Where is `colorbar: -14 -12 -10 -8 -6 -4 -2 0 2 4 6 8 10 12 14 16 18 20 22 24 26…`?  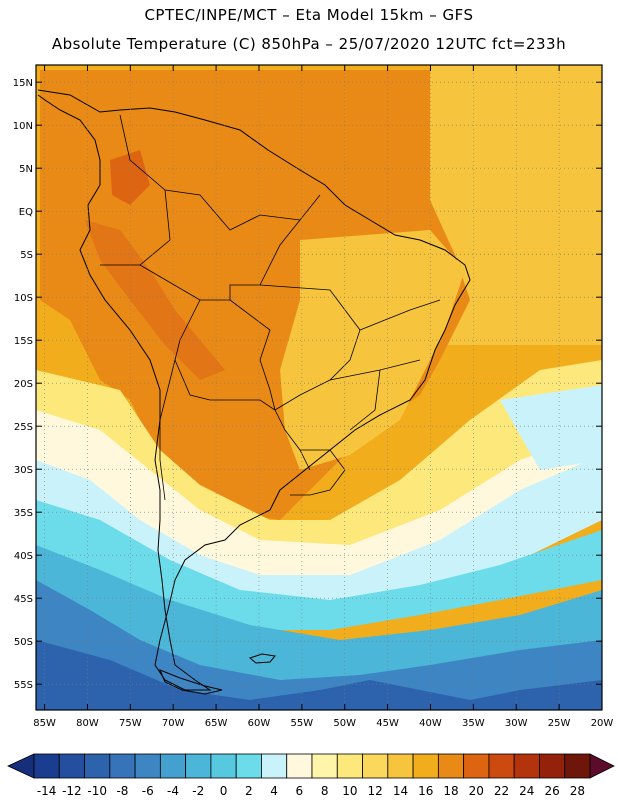
colorbar: -14 -12 -10 -8 -6 -4 -2 0 2 4 6 8 10 12 14 16 18 20 22 24 26… is located at coordinates (311, 775).